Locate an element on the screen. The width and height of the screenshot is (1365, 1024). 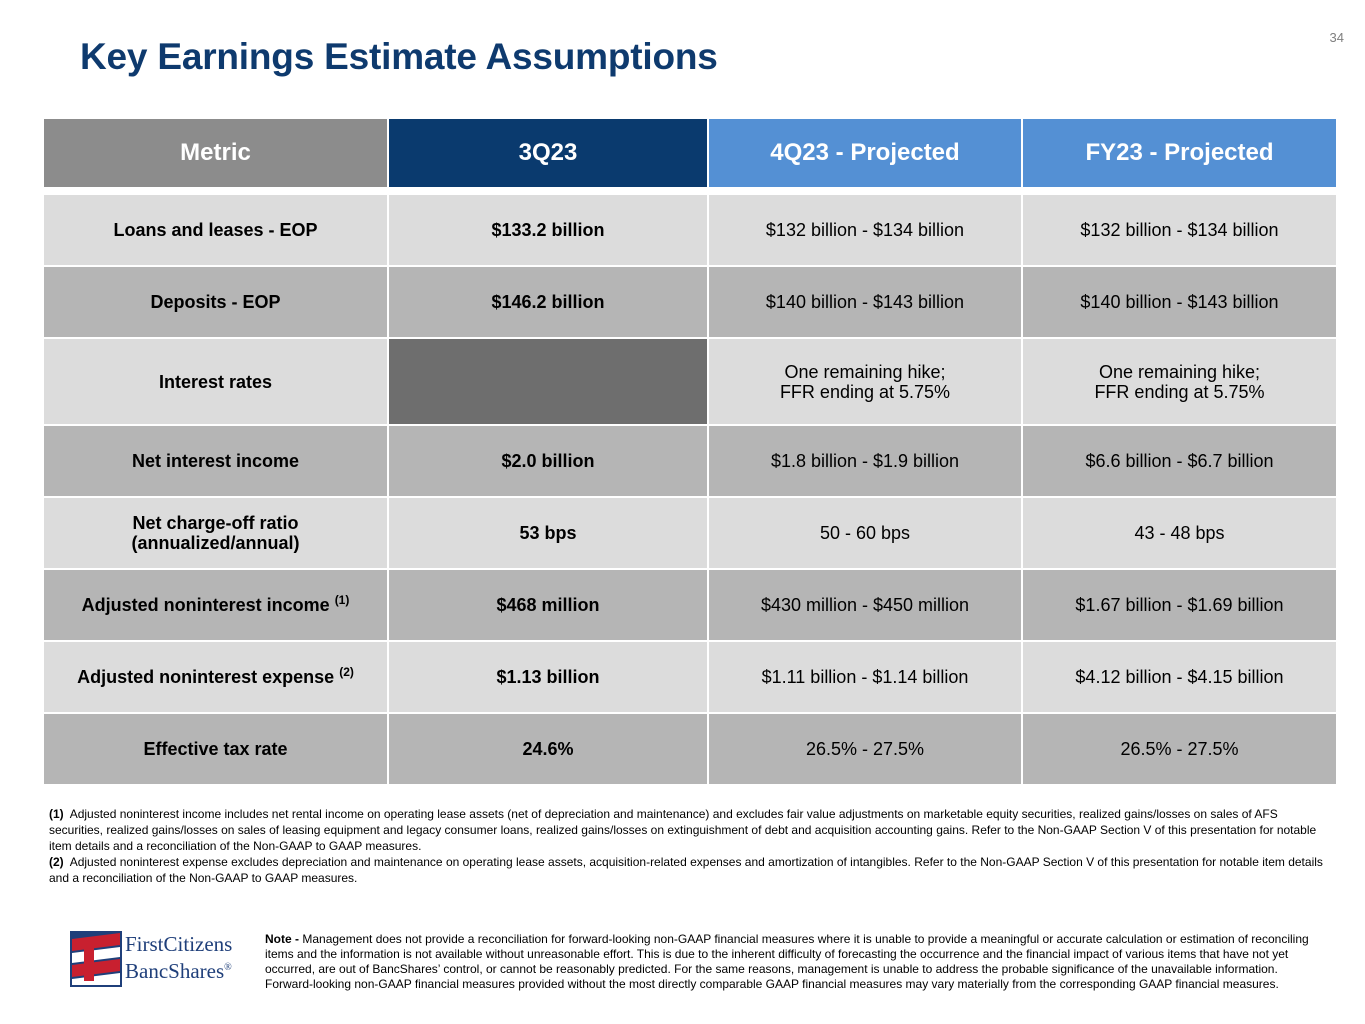
logo-text: FirstCitizens BancShares® is located at coordinates (178, 958).